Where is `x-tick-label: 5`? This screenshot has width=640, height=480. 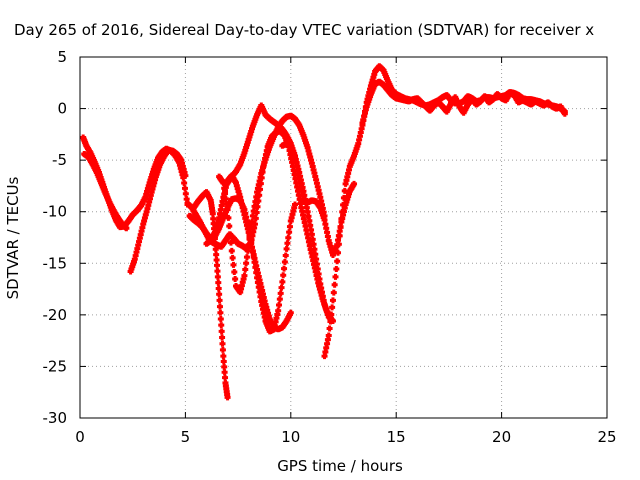
x-tick-label: 5 is located at coordinates (186, 437).